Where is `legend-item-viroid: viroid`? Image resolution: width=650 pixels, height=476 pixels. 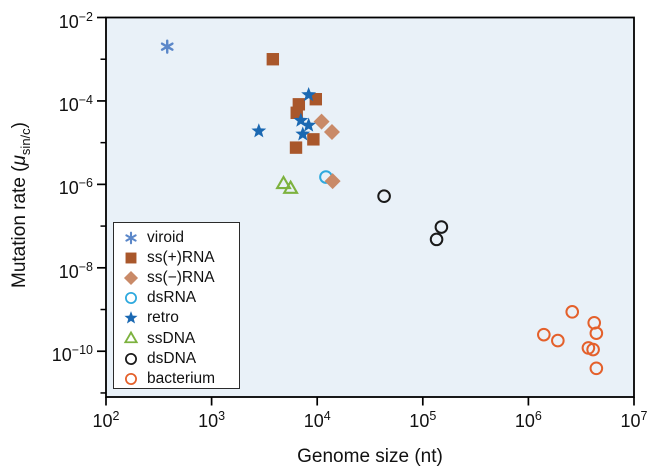
legend-item-viroid: viroid is located at coordinates (180, 238).